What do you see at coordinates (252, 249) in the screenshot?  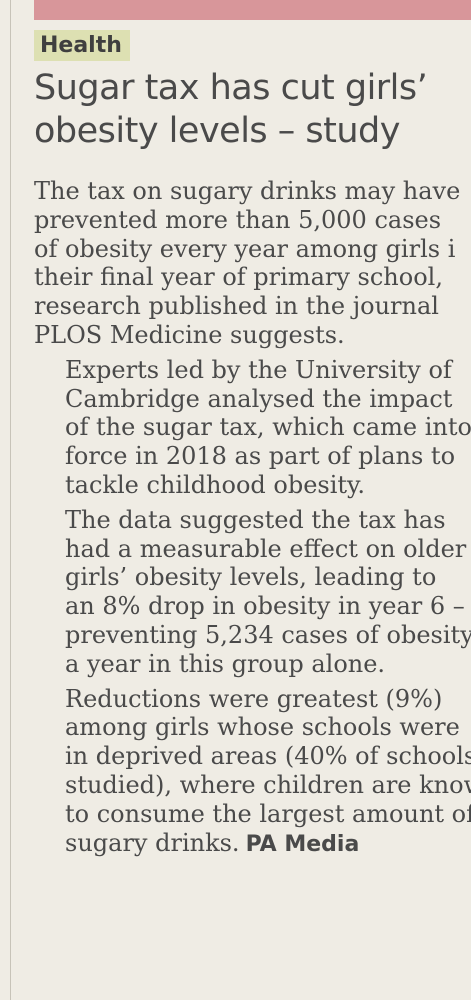 I see `body-line: of obesity every year among girls i` at bounding box center [252, 249].